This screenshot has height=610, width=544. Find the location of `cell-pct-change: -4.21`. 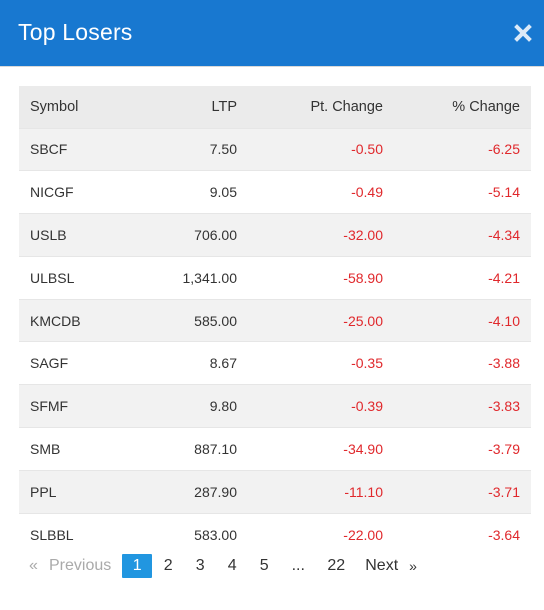

cell-pct-change: -4.21 is located at coordinates (504, 277).